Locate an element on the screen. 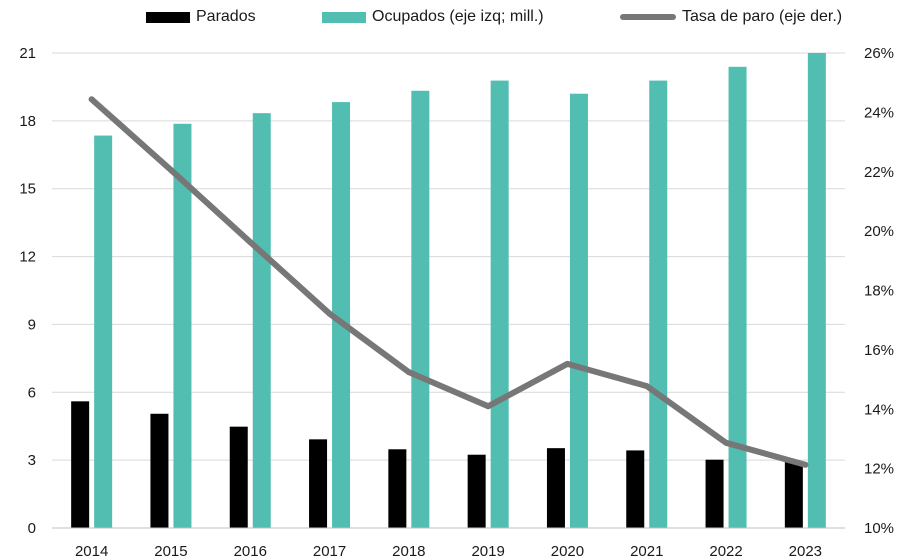 The height and width of the screenshot is (559, 899). y-left-tick-label: 9 is located at coordinates (32, 324).